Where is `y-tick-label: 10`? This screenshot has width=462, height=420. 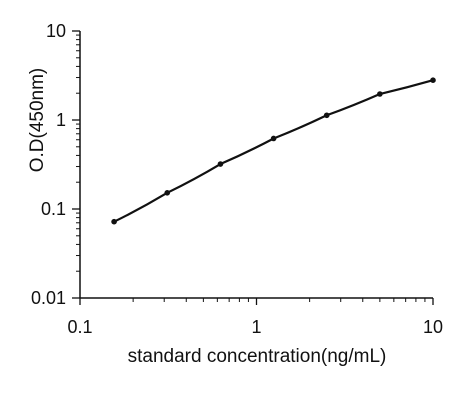
y-tick-label: 10 is located at coordinates (56, 31).